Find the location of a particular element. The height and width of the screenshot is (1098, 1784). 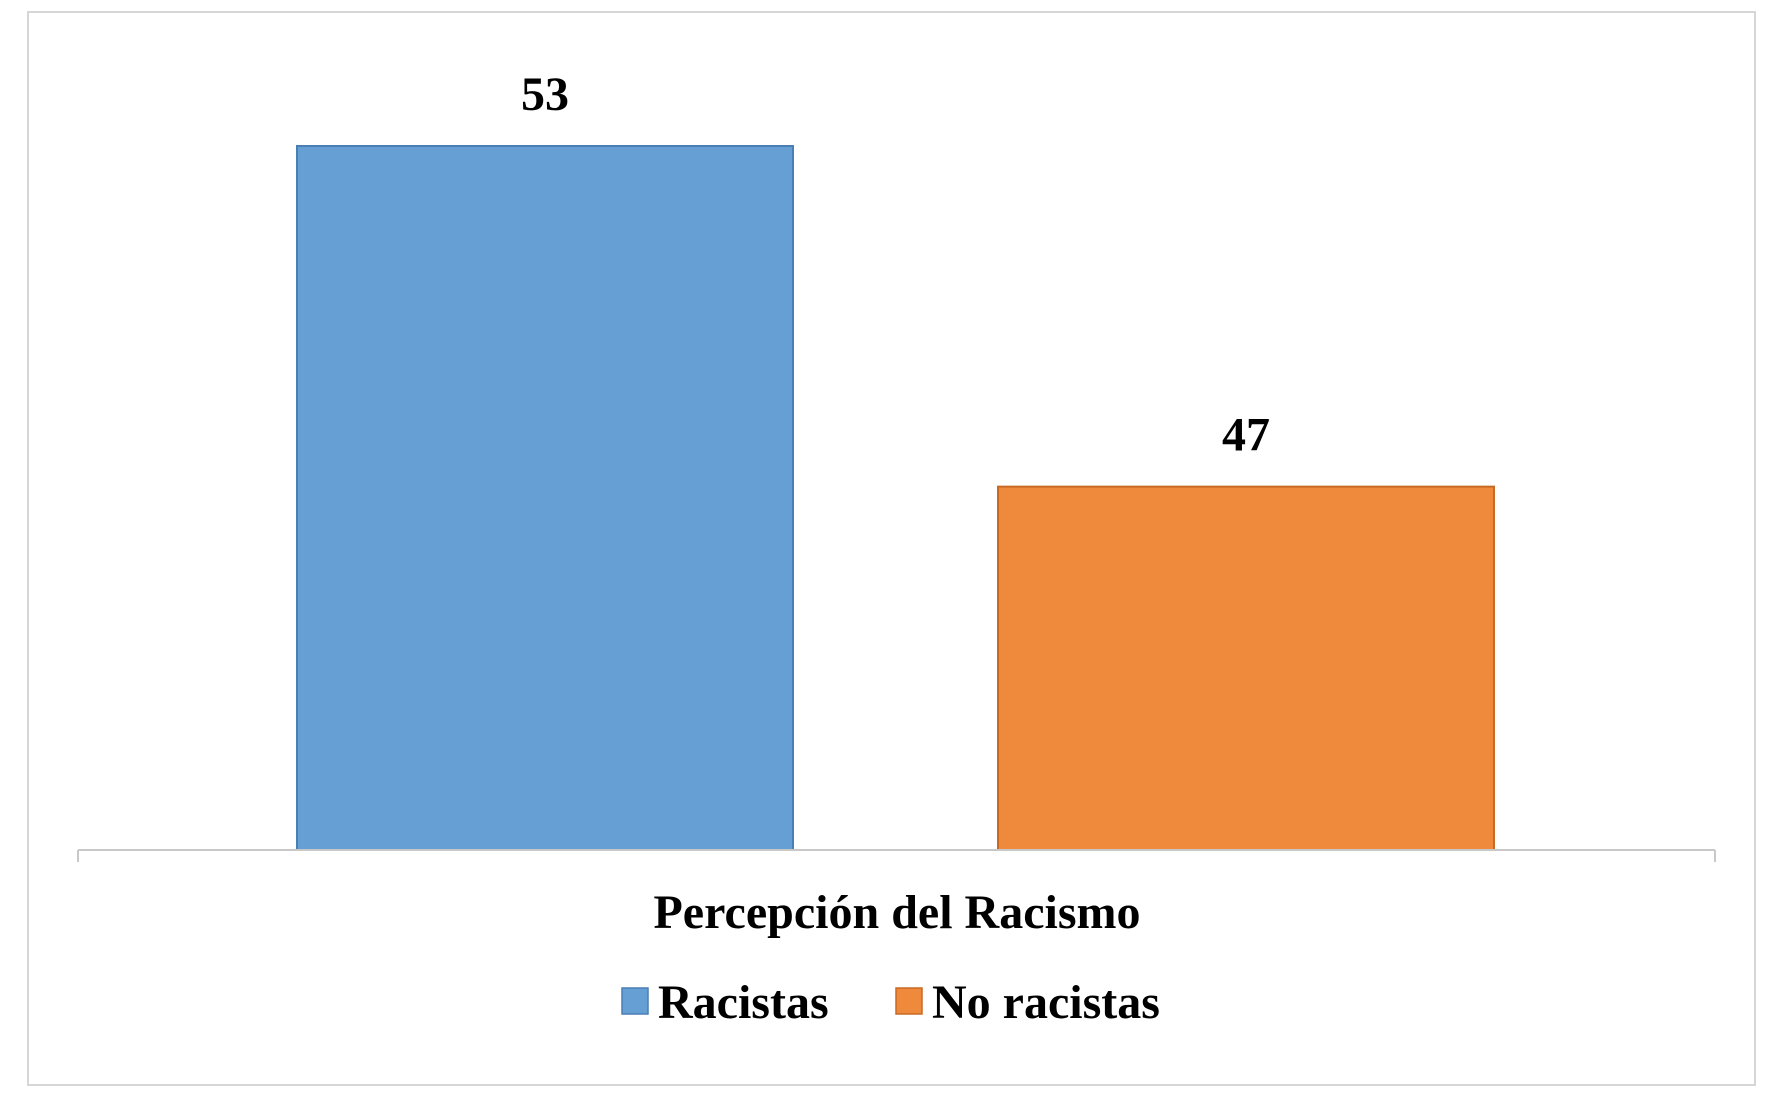

data-label-racistas: 53 is located at coordinates (545, 94).